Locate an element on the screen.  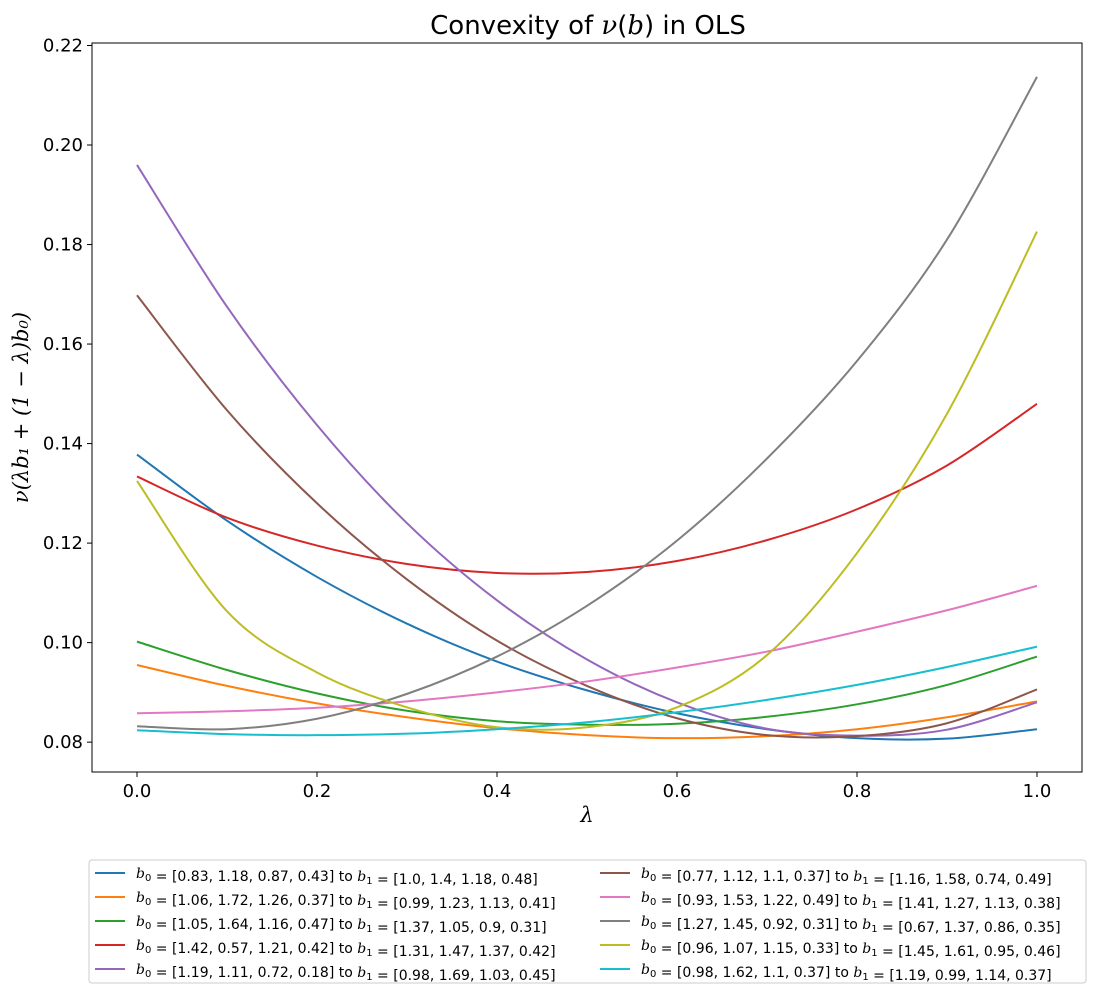
legend-frame is located at coordinates (587, 921).